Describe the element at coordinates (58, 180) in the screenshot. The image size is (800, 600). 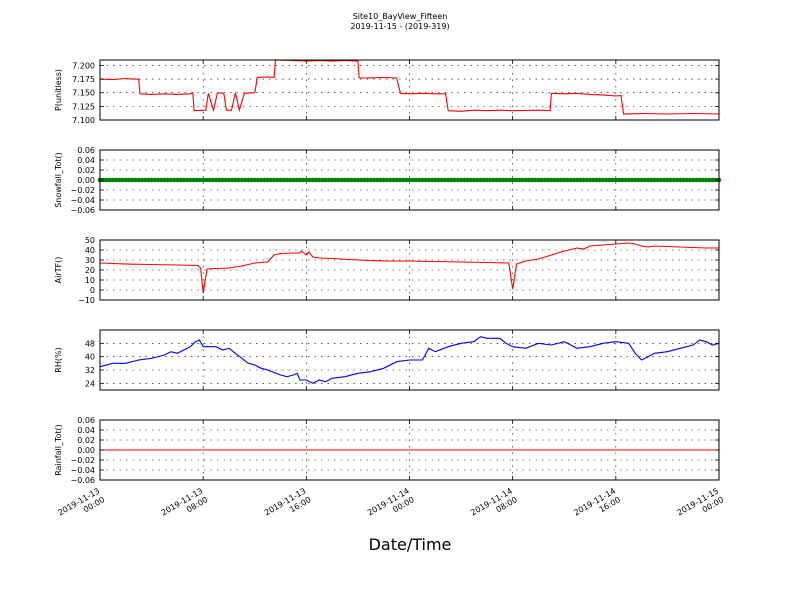
I see `y-axis-label: Snowfall_Tot()` at that location.